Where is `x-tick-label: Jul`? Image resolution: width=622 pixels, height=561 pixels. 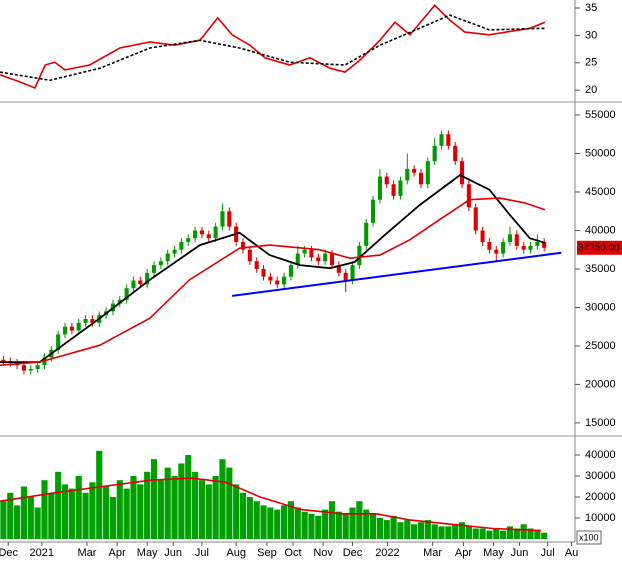
x-tick-label: Jul is located at coordinates (202, 553).